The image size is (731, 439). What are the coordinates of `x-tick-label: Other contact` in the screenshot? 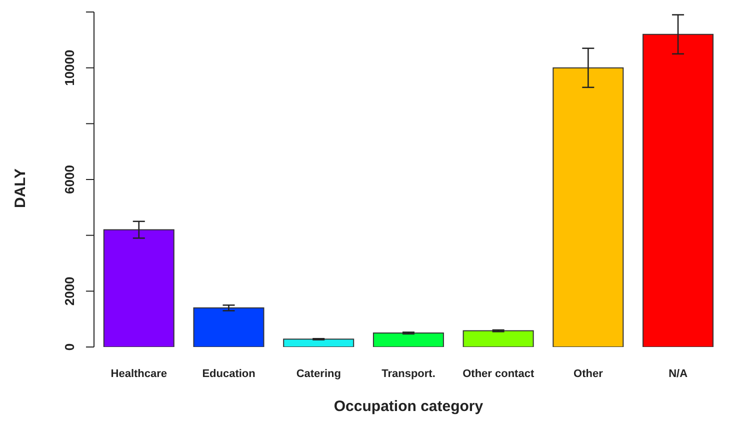 It's located at (498, 374).